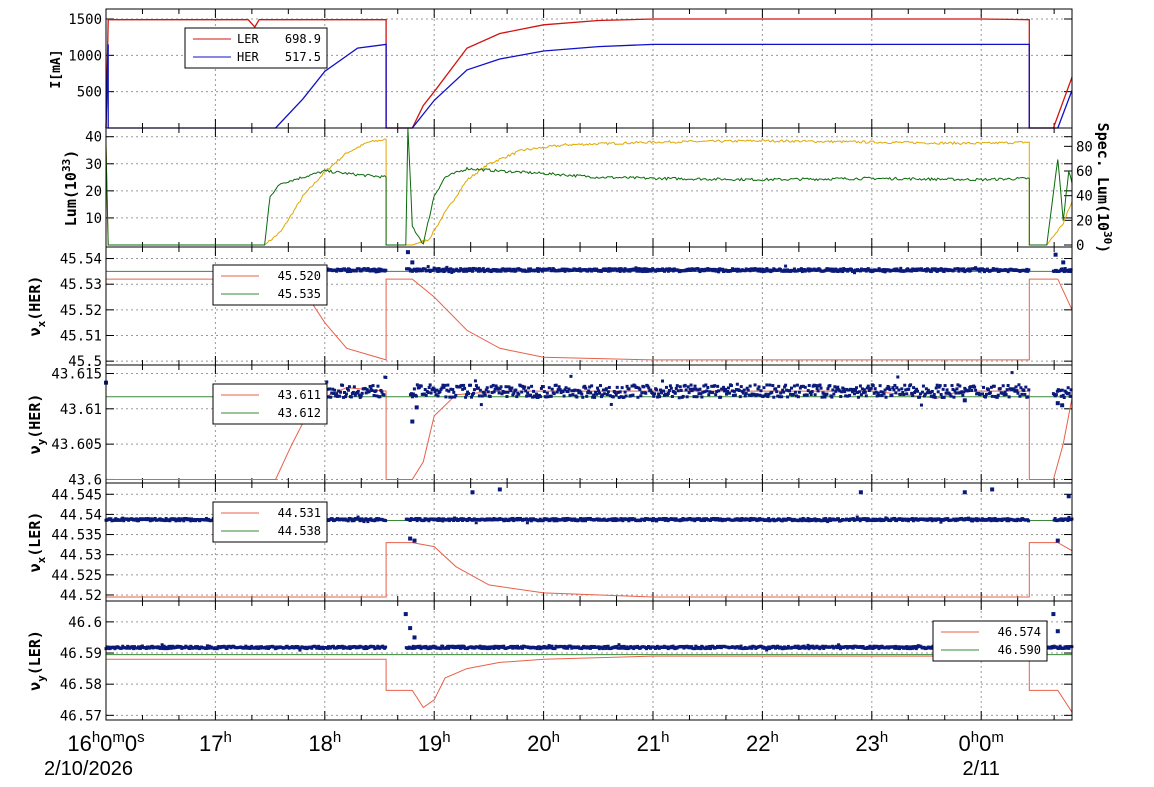 The width and height of the screenshot is (1154, 787). I want to click on lum-label-main: Lum(10, so click(71, 199).